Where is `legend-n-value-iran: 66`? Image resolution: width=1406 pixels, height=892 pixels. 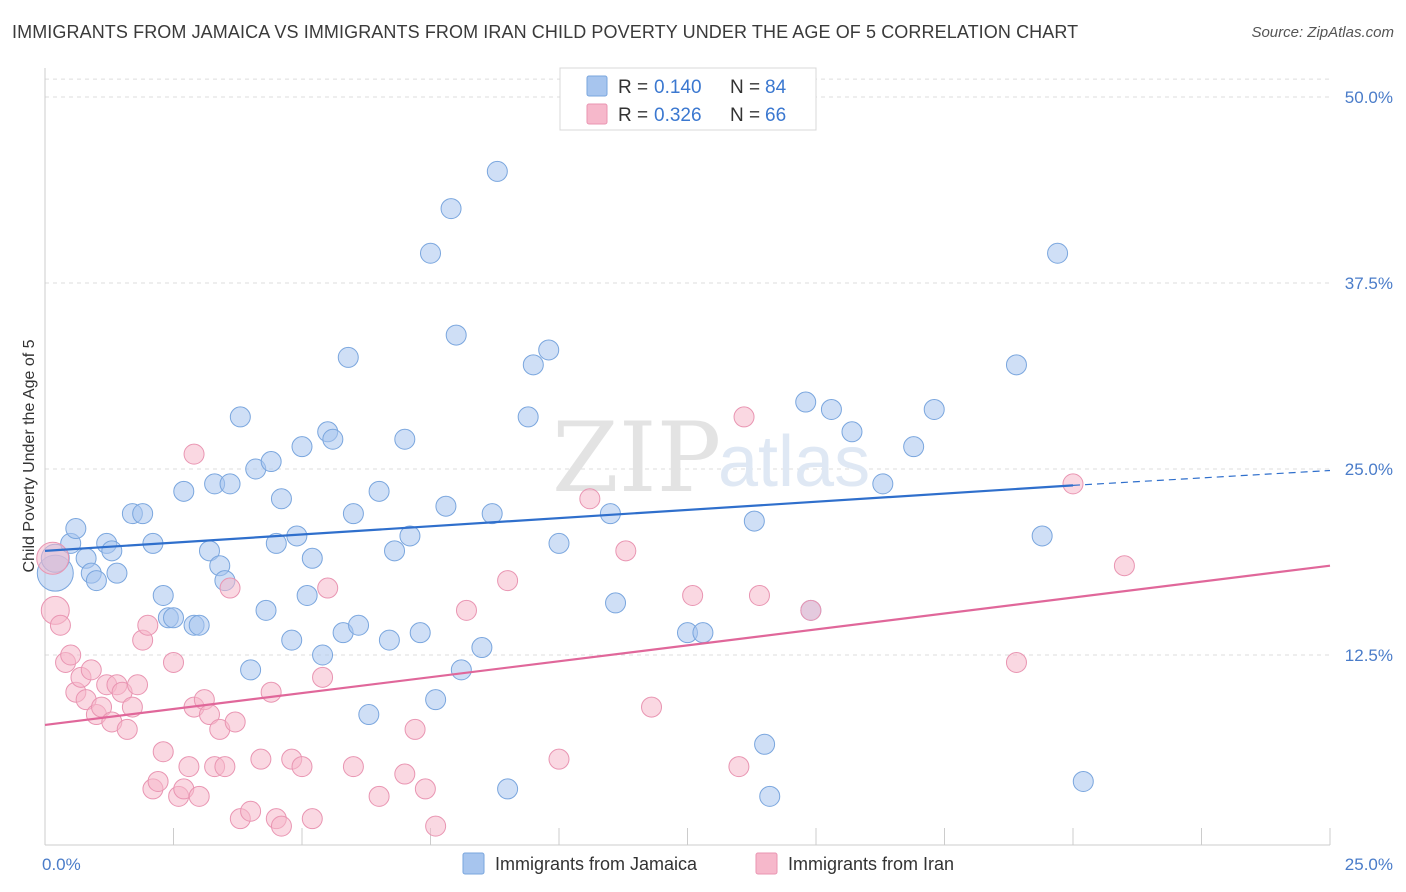
legend-n-value-iran: 66 is located at coordinates (775, 115).